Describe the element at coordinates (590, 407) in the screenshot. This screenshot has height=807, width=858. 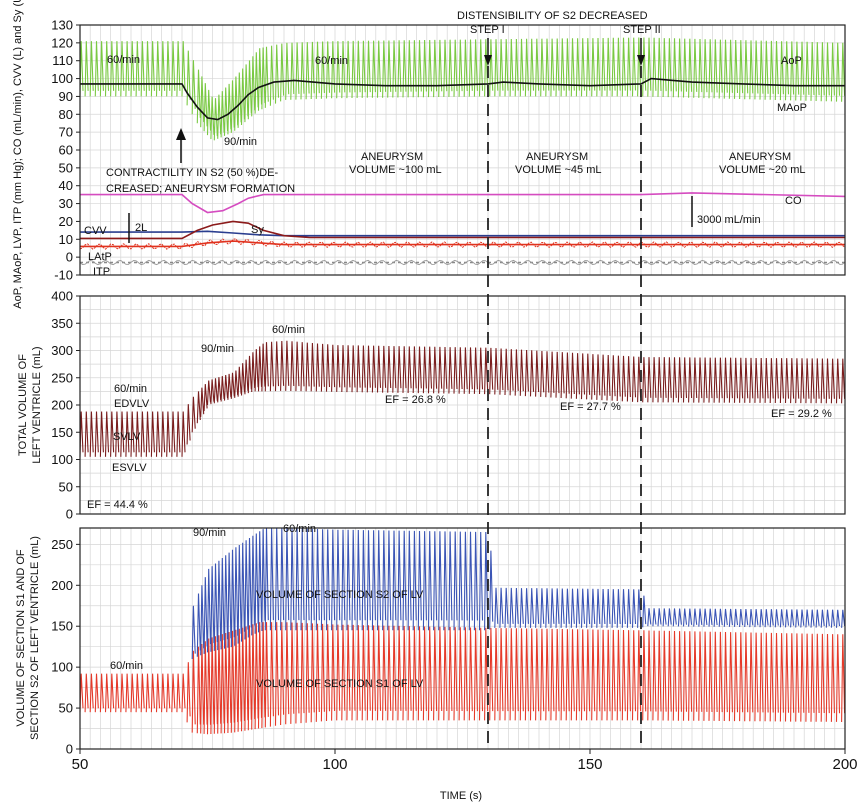
I see `ef-label: EF = 27.7 %` at that location.